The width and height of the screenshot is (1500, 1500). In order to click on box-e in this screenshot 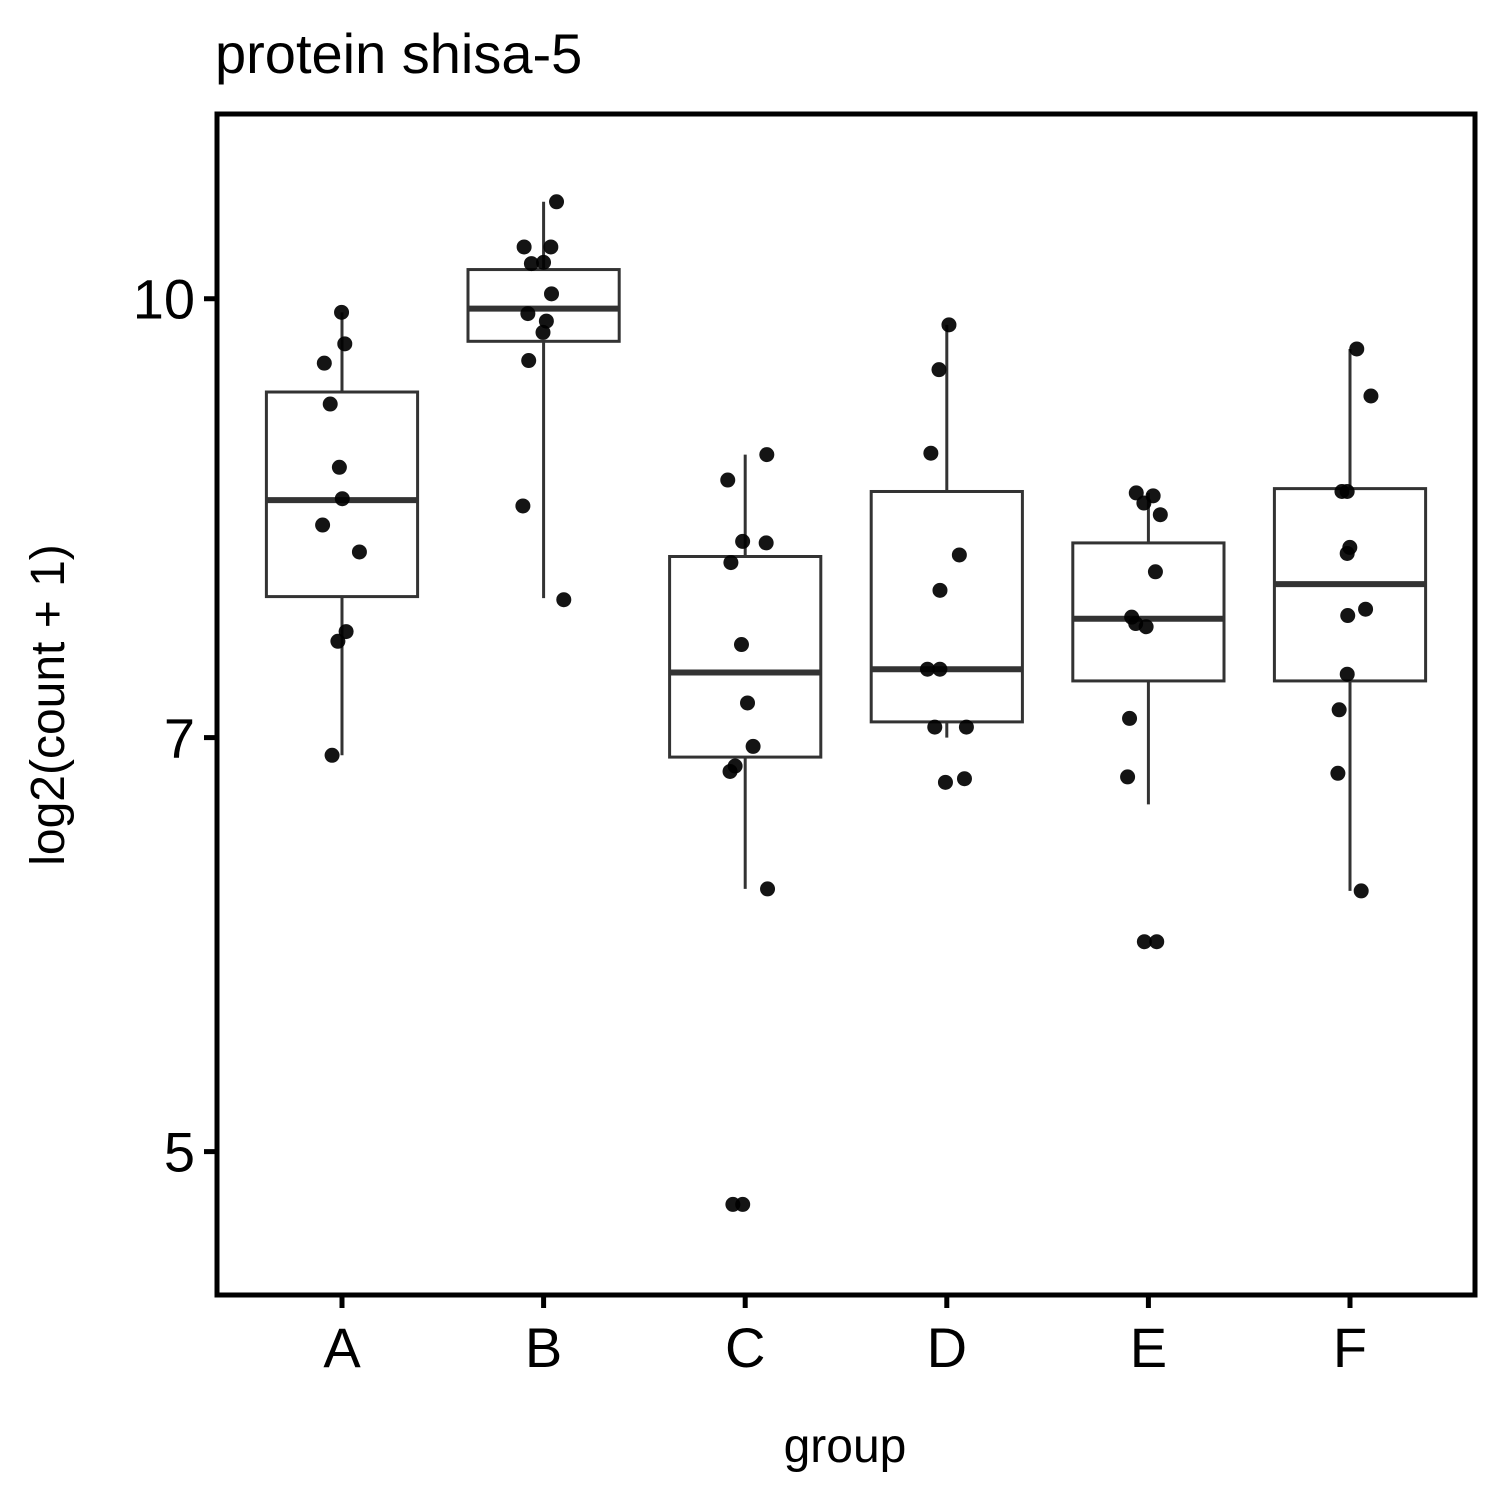, I will do `click(1148, 612)`.